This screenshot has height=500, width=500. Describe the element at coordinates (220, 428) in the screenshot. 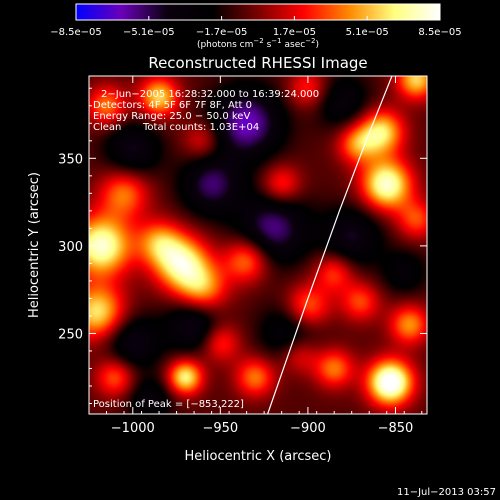

I see `x-tick-label: −950` at that location.